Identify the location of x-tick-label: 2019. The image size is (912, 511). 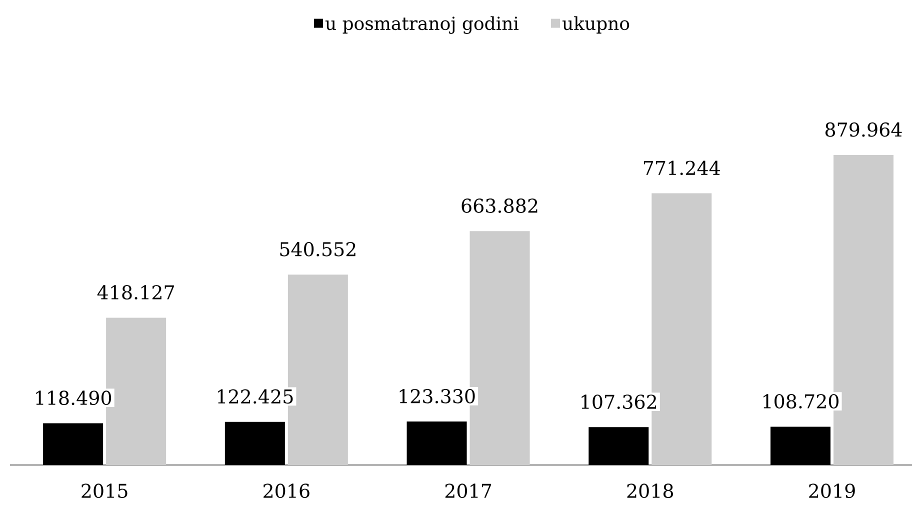
(832, 491).